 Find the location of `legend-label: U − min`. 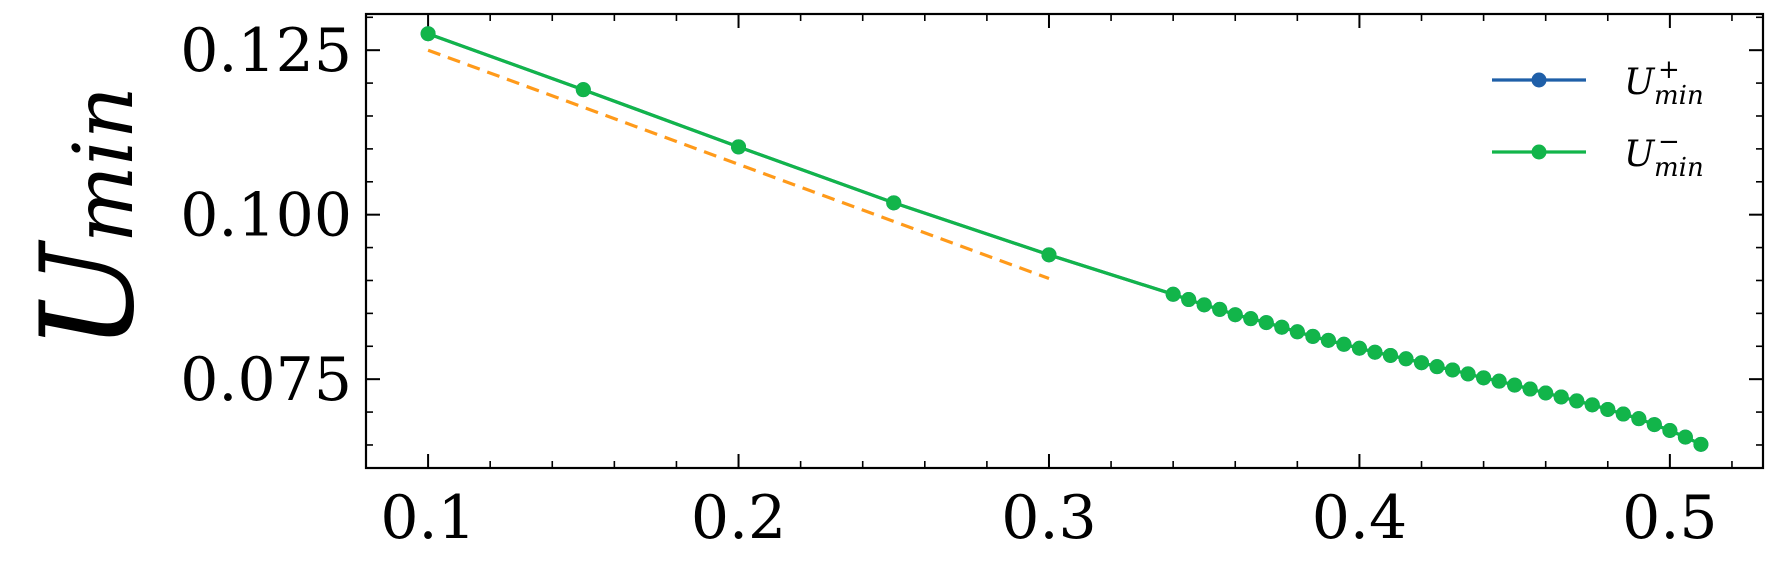

legend-label: U − min is located at coordinates (1664, 155).